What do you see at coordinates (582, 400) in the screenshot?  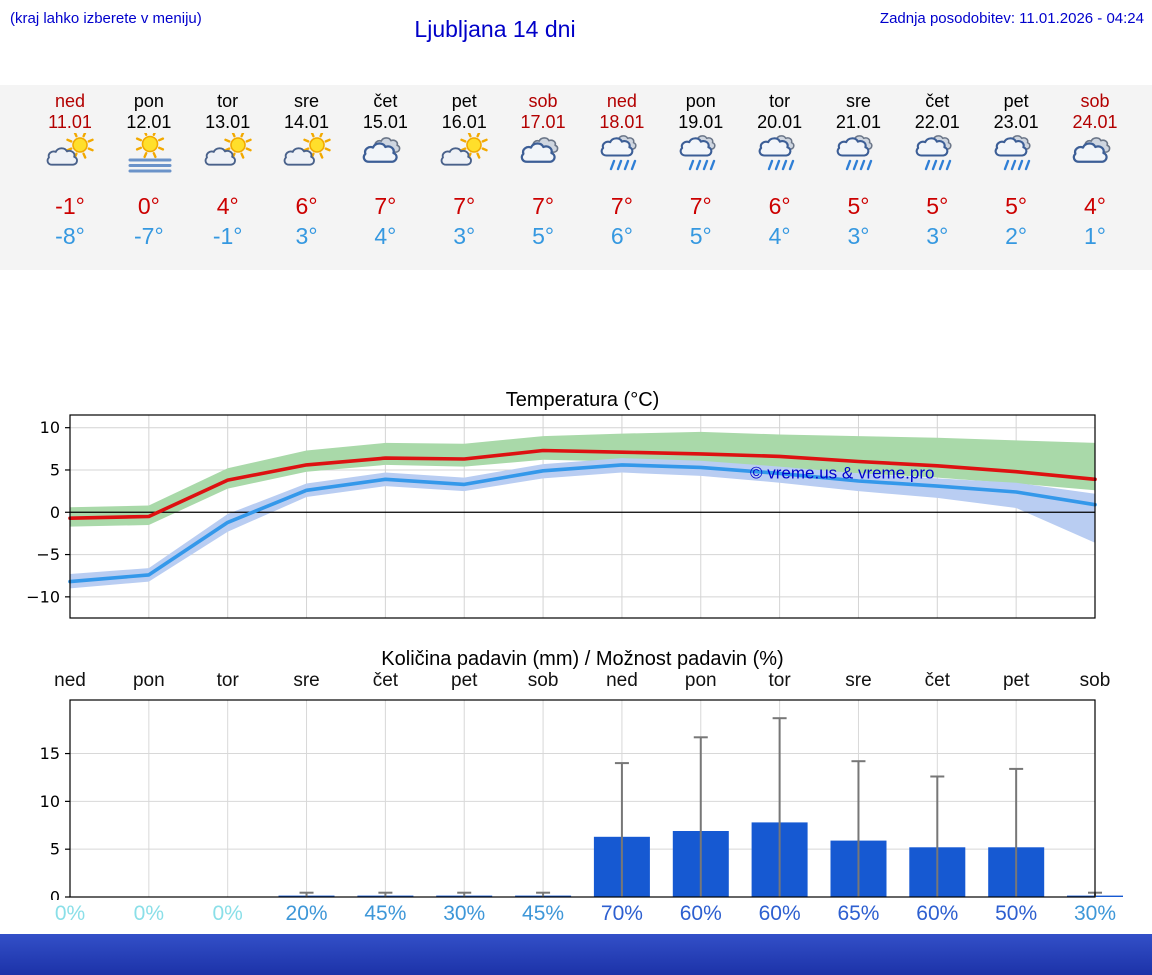 I see `temp-chart-title: Temperatura (°C)` at bounding box center [582, 400].